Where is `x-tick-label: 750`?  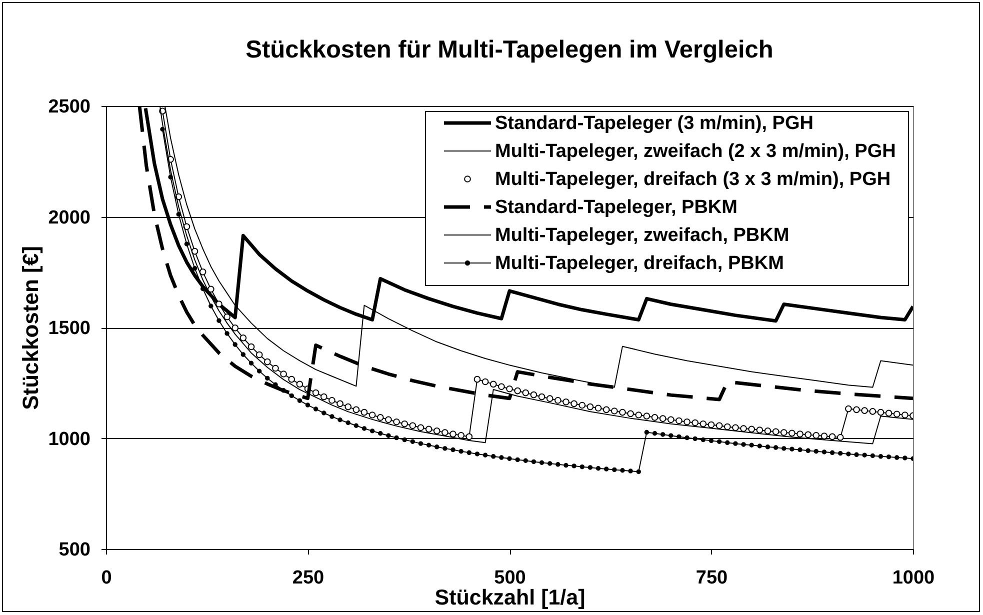
x-tick-label: 750 is located at coordinates (712, 578).